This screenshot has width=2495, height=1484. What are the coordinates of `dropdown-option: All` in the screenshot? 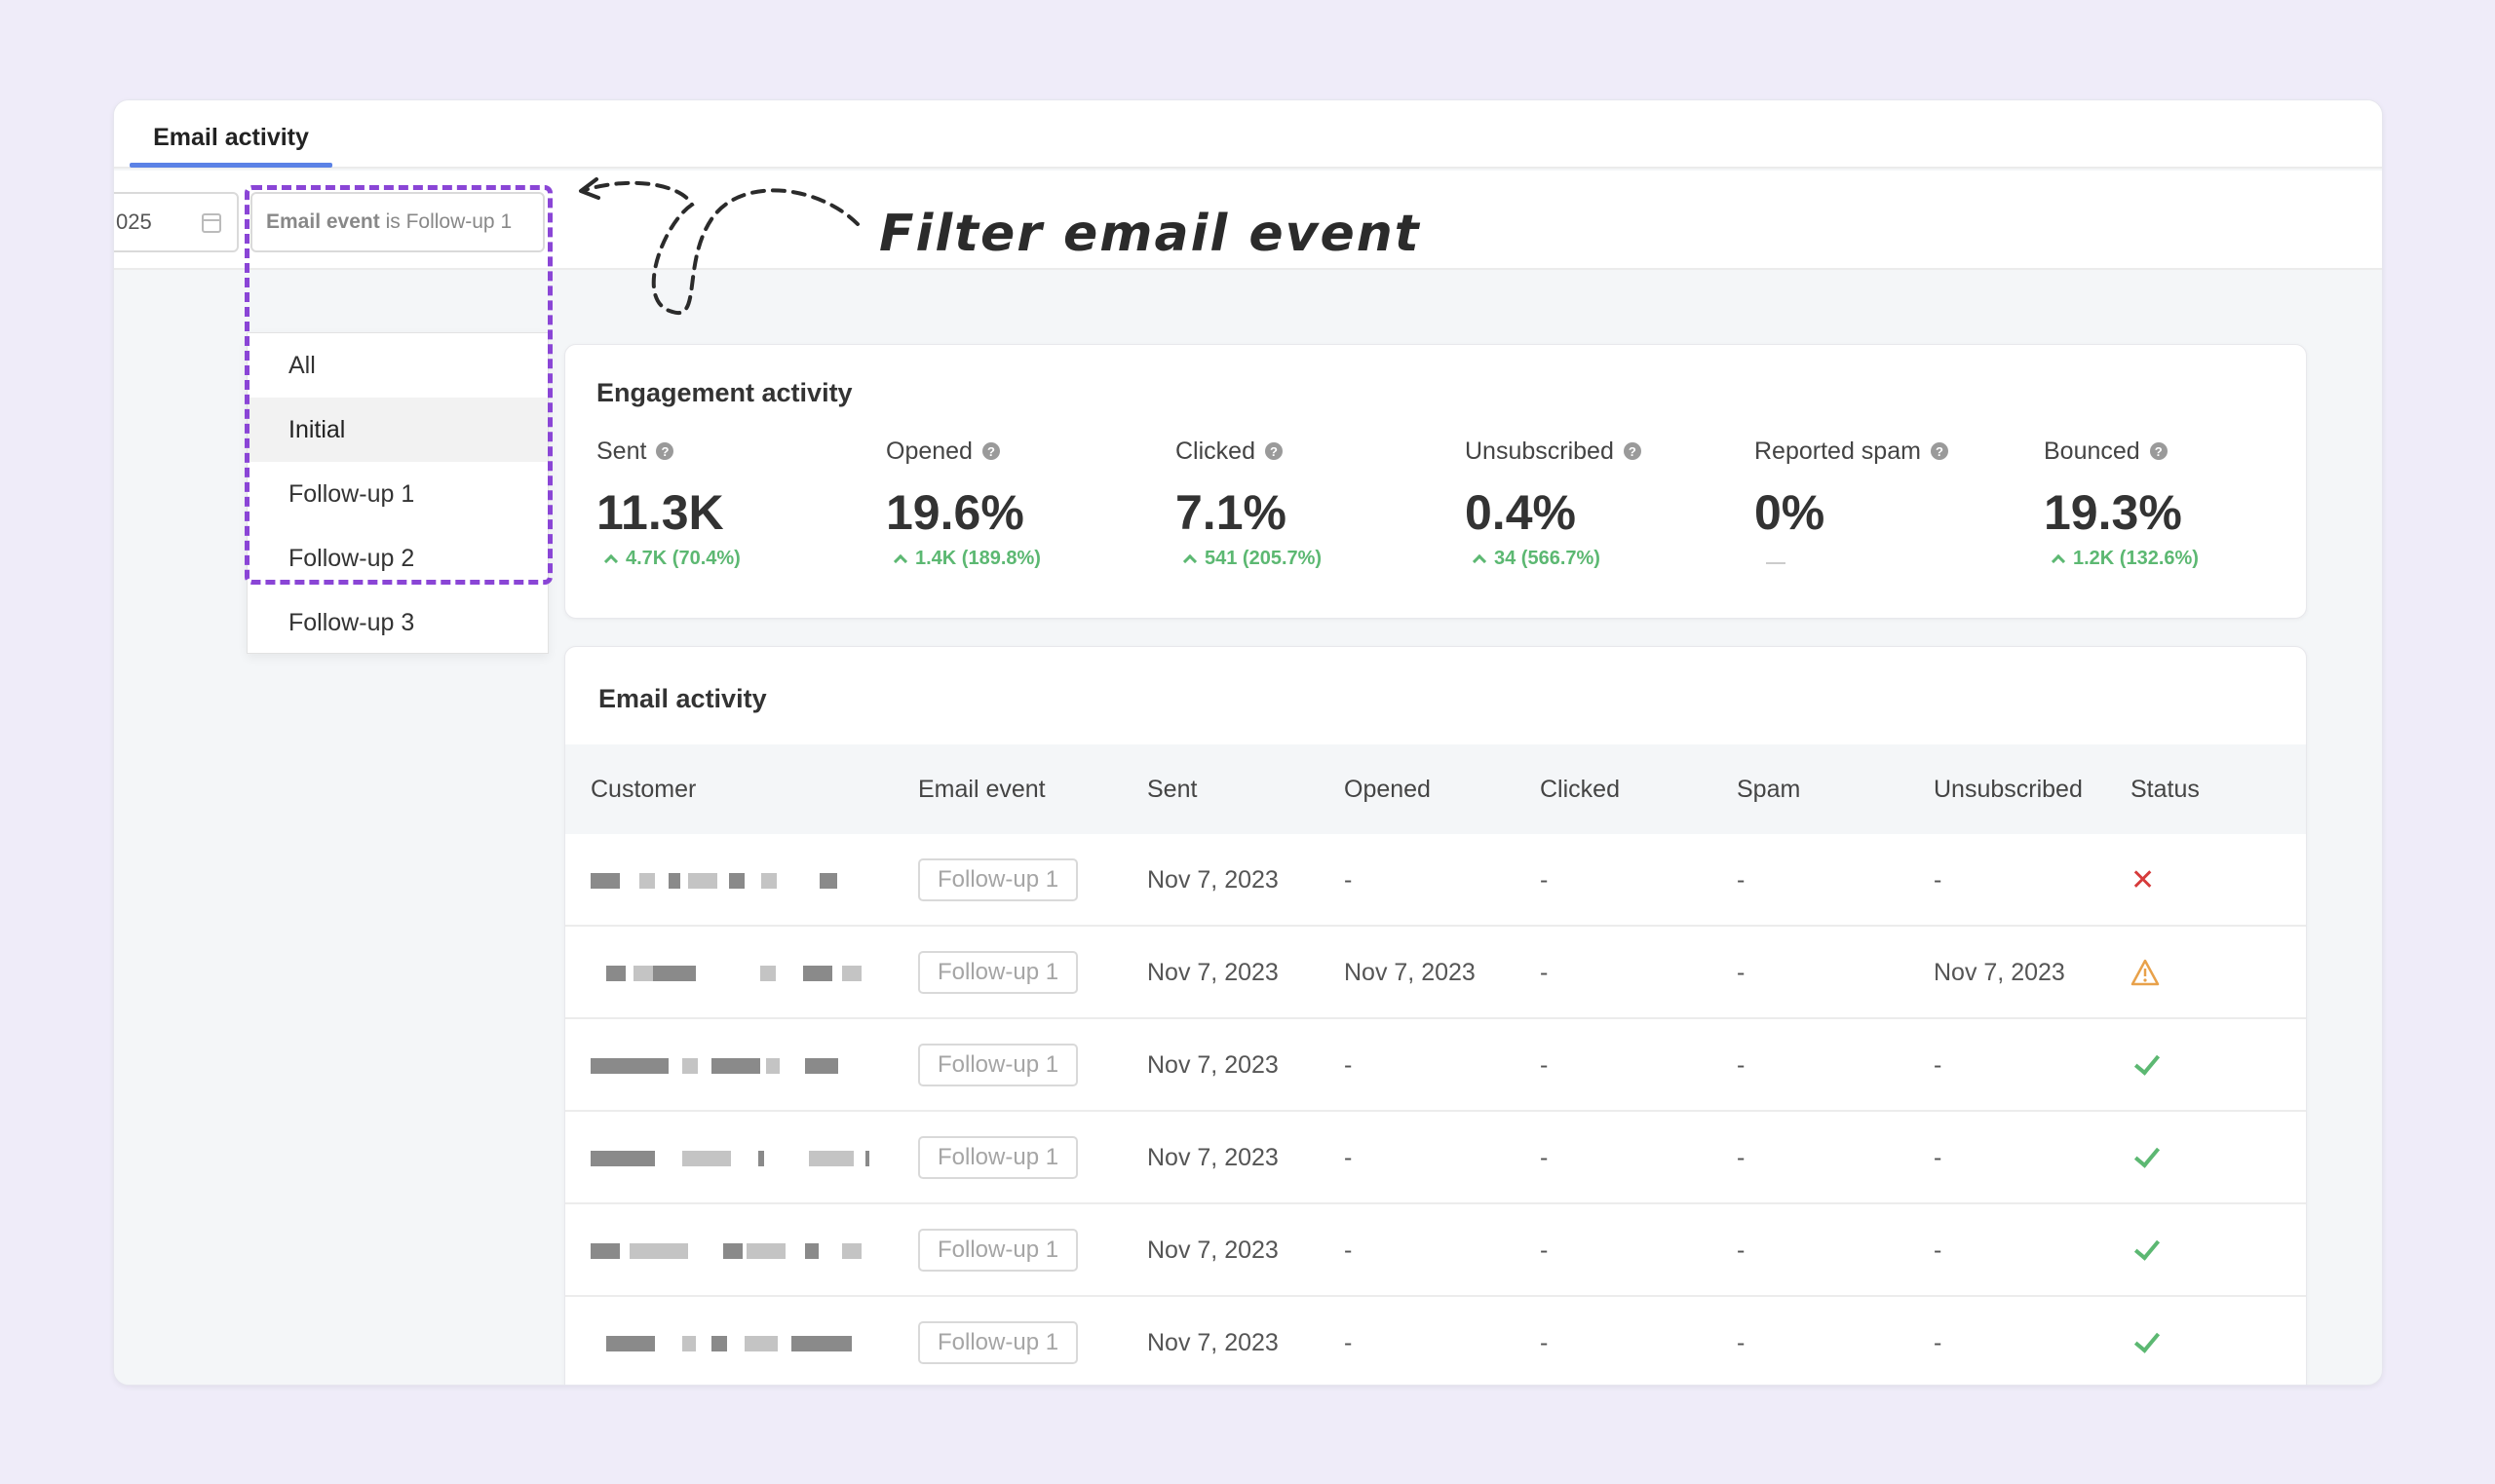 It's located at (302, 365).